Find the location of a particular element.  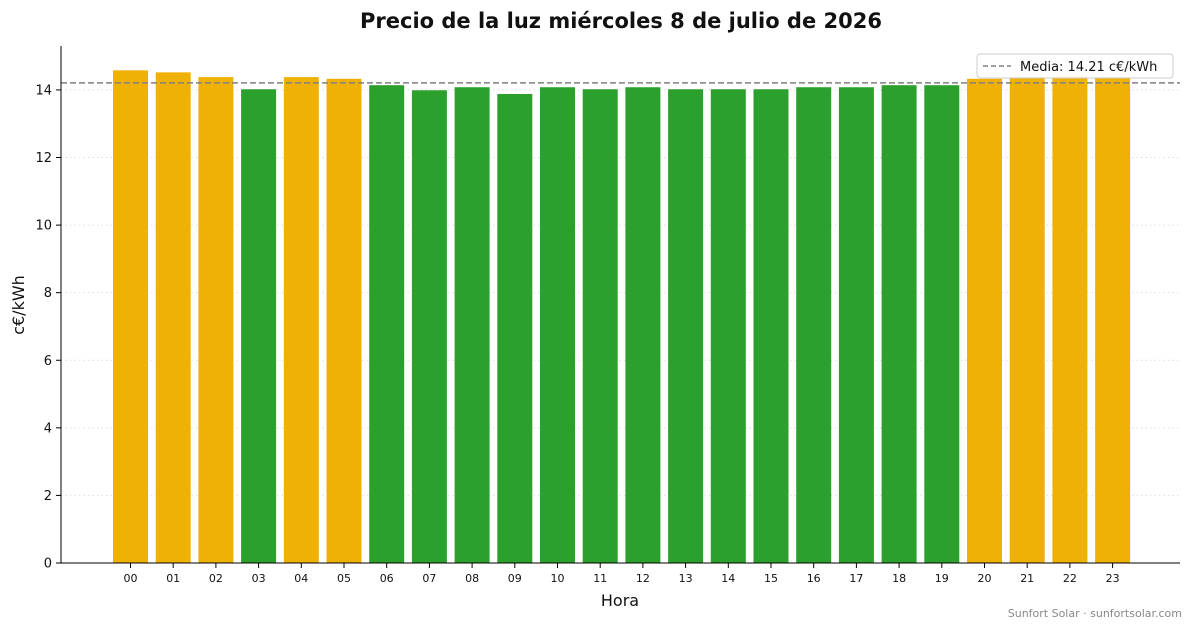

legend: Media: 14.21 c€/kWh is located at coordinates (1075, 66).